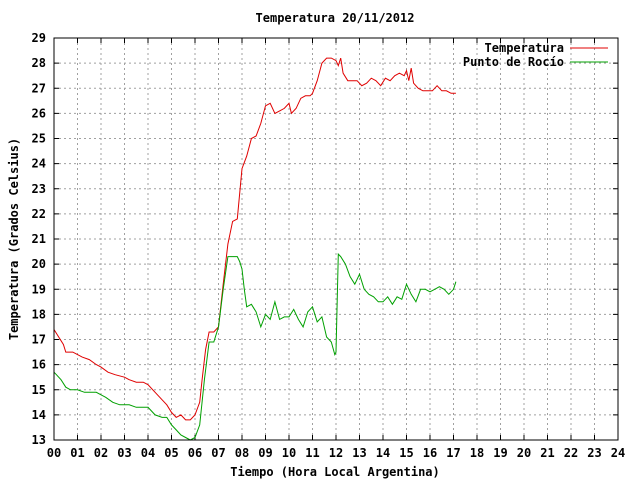 Image resolution: width=640 pixels, height=480 pixels. Describe the element at coordinates (383, 453) in the screenshot. I see `x-tick-label: 14` at that location.